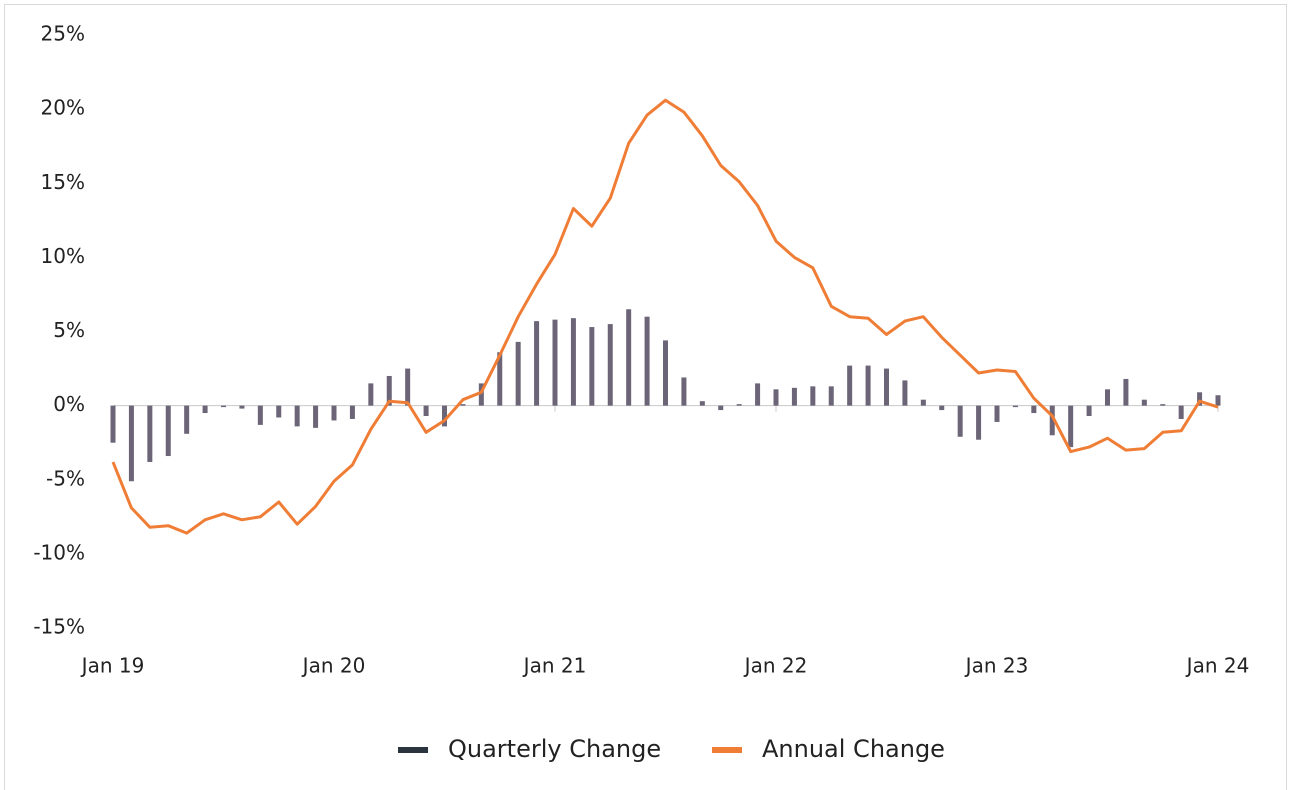 The image size is (1291, 790). What do you see at coordinates (853, 749) in the screenshot?
I see `legend-label: Annual Change` at bounding box center [853, 749].